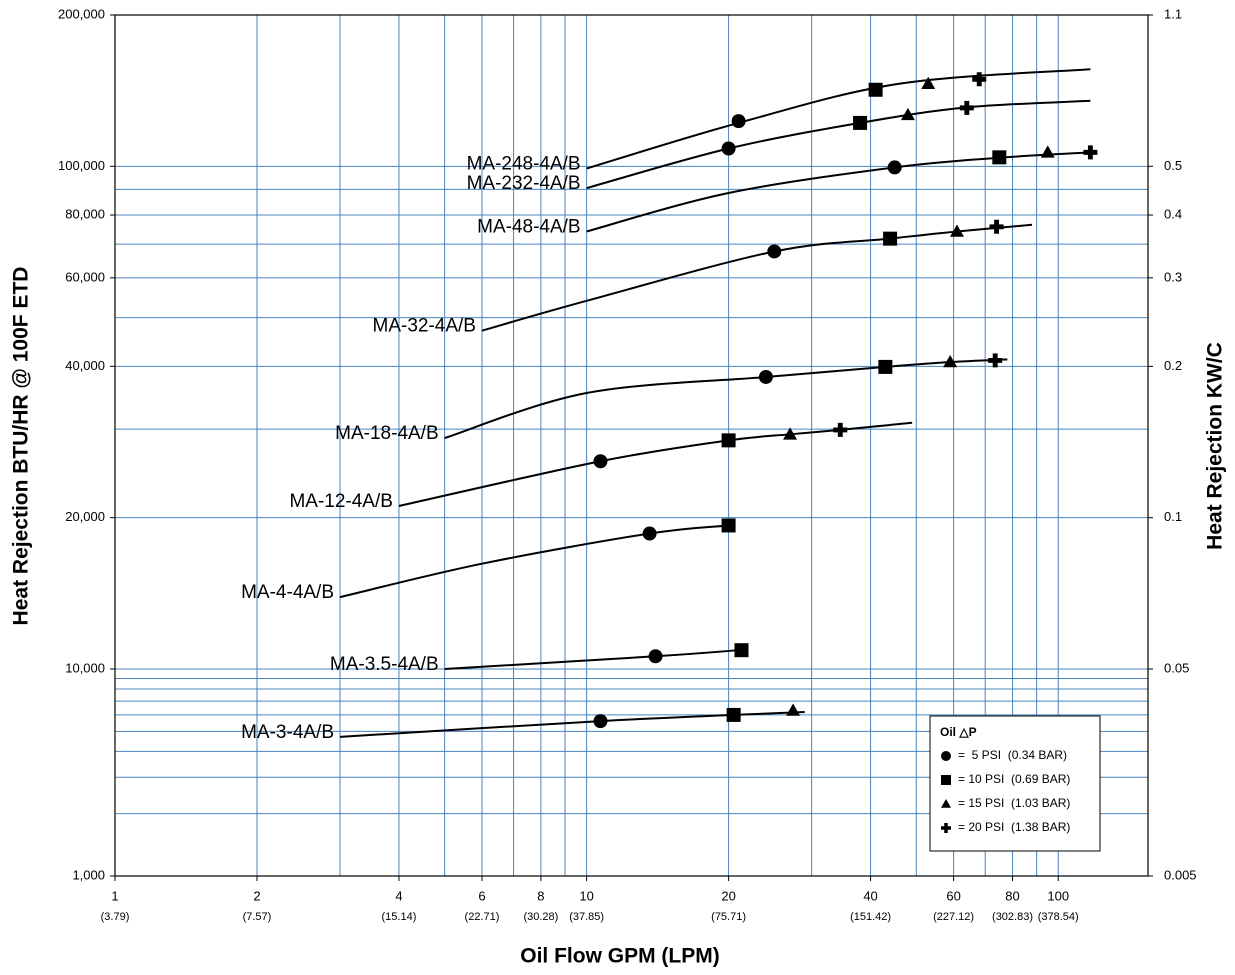 The width and height of the screenshot is (1235, 975). Describe the element at coordinates (386, 433) in the screenshot. I see `curve-label: MA-18-4A/B` at that location.